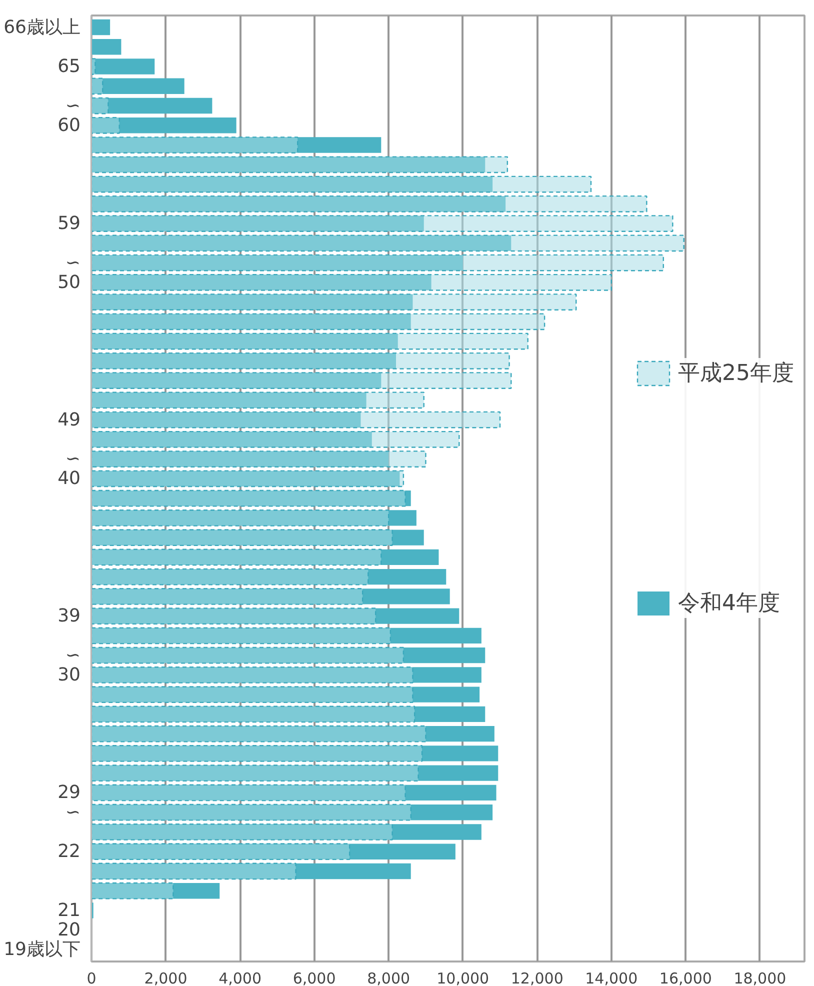 This screenshot has width=814, height=986. I want to click on y-tick-label: 21, so click(69, 910).